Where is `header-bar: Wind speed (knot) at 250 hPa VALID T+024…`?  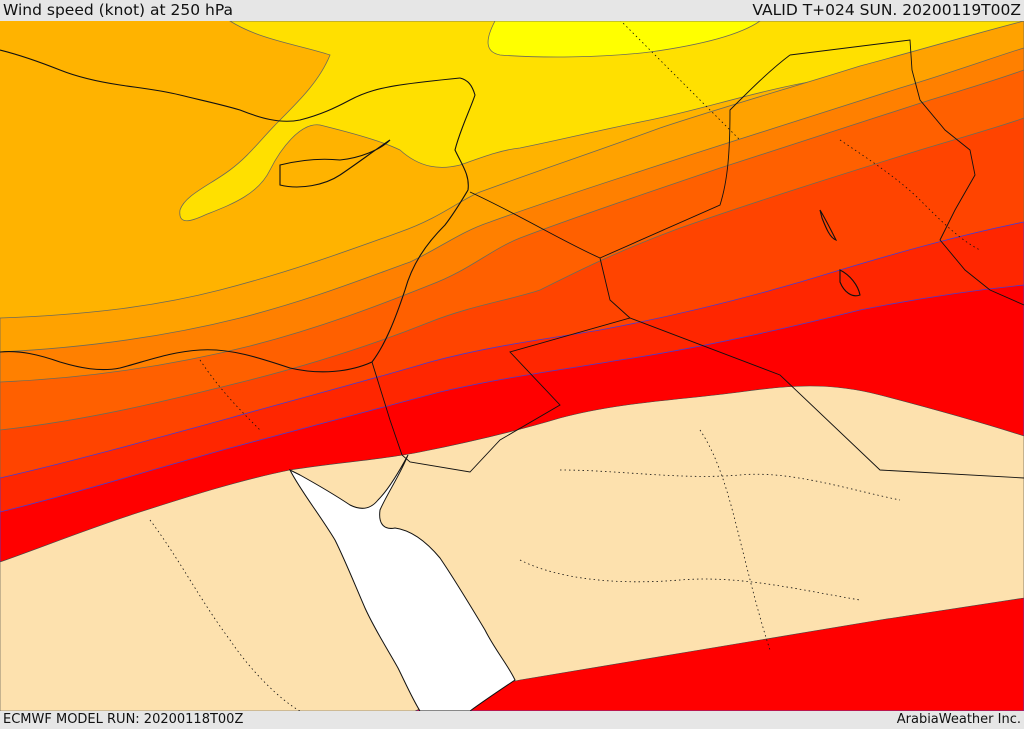 header-bar: Wind speed (knot) at 250 hPa VALID T+024… is located at coordinates (512, 10).